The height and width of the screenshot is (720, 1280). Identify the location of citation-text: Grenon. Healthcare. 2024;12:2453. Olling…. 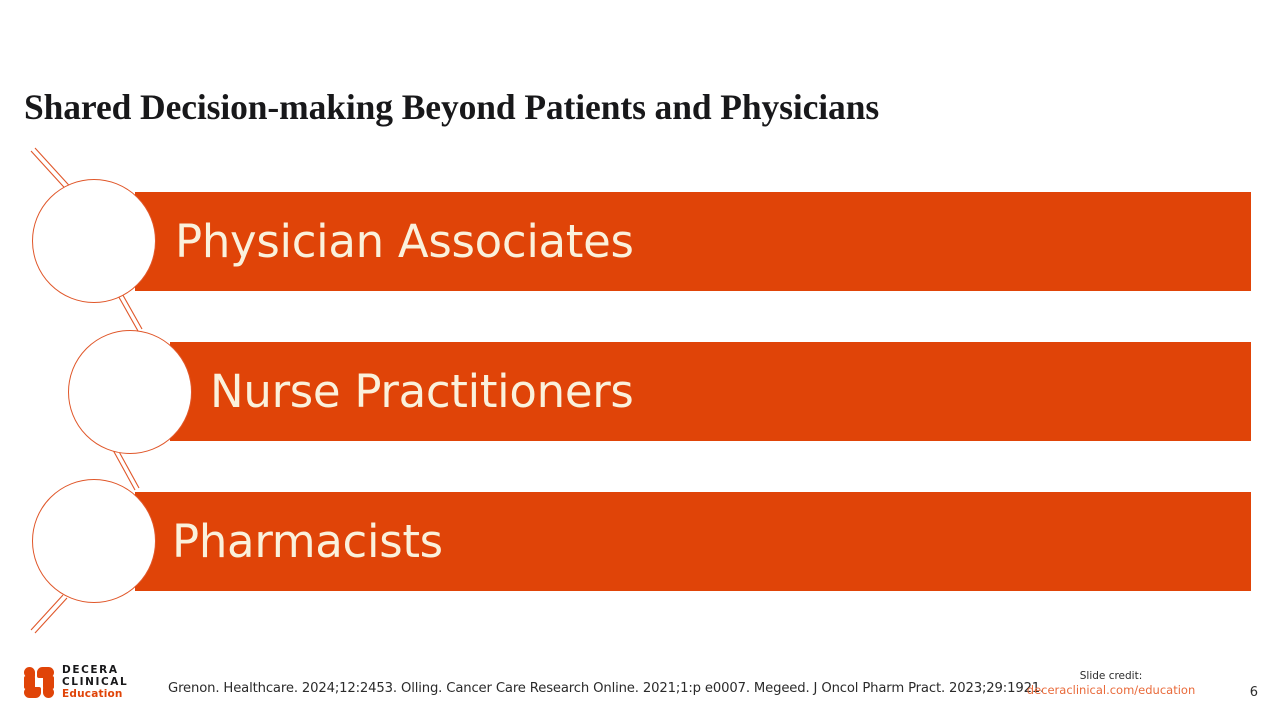
(606, 688).